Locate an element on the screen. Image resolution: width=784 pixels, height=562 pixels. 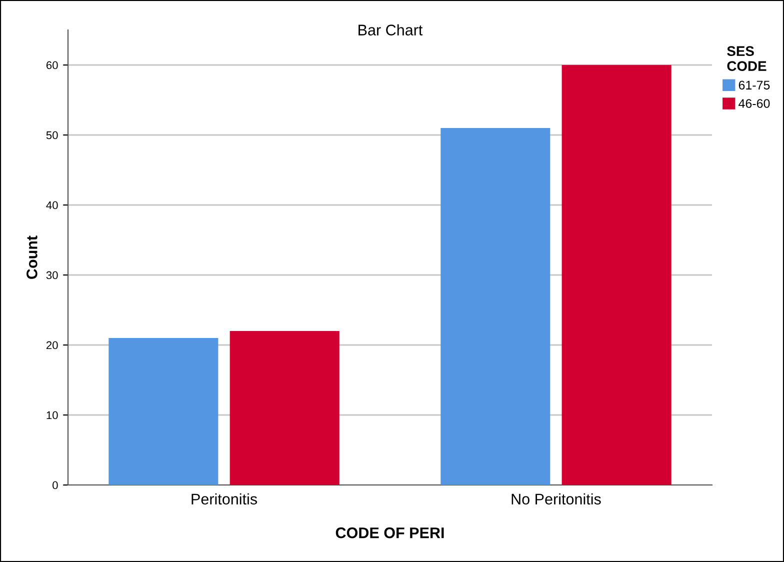
y-tick-label: 50 is located at coordinates (52, 135).